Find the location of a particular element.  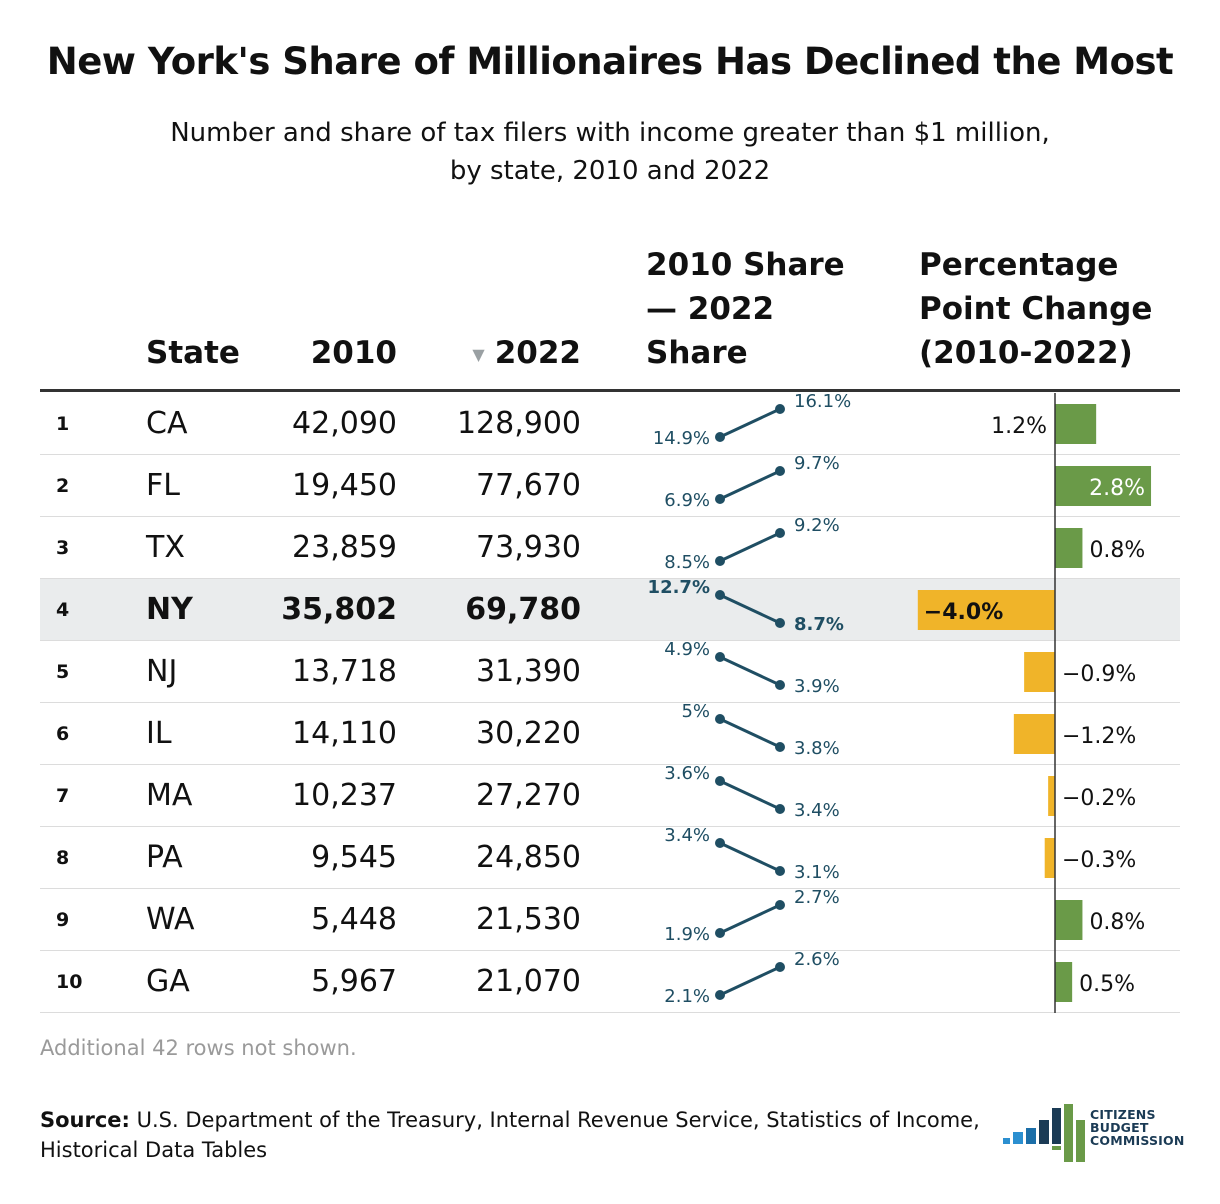

change-label: 0.8% is located at coordinates (1117, 922).